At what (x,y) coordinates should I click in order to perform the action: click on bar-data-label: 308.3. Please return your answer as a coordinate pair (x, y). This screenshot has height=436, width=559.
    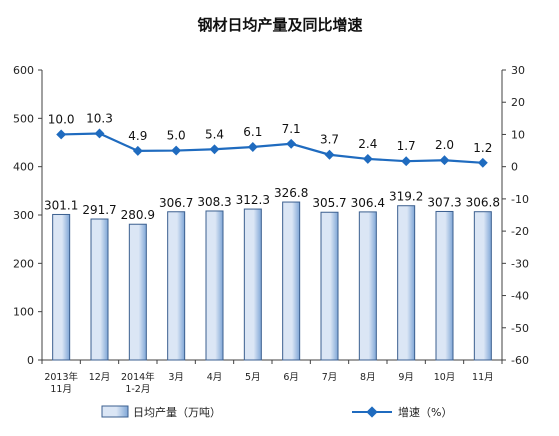
    Looking at the image, I should click on (214, 202).